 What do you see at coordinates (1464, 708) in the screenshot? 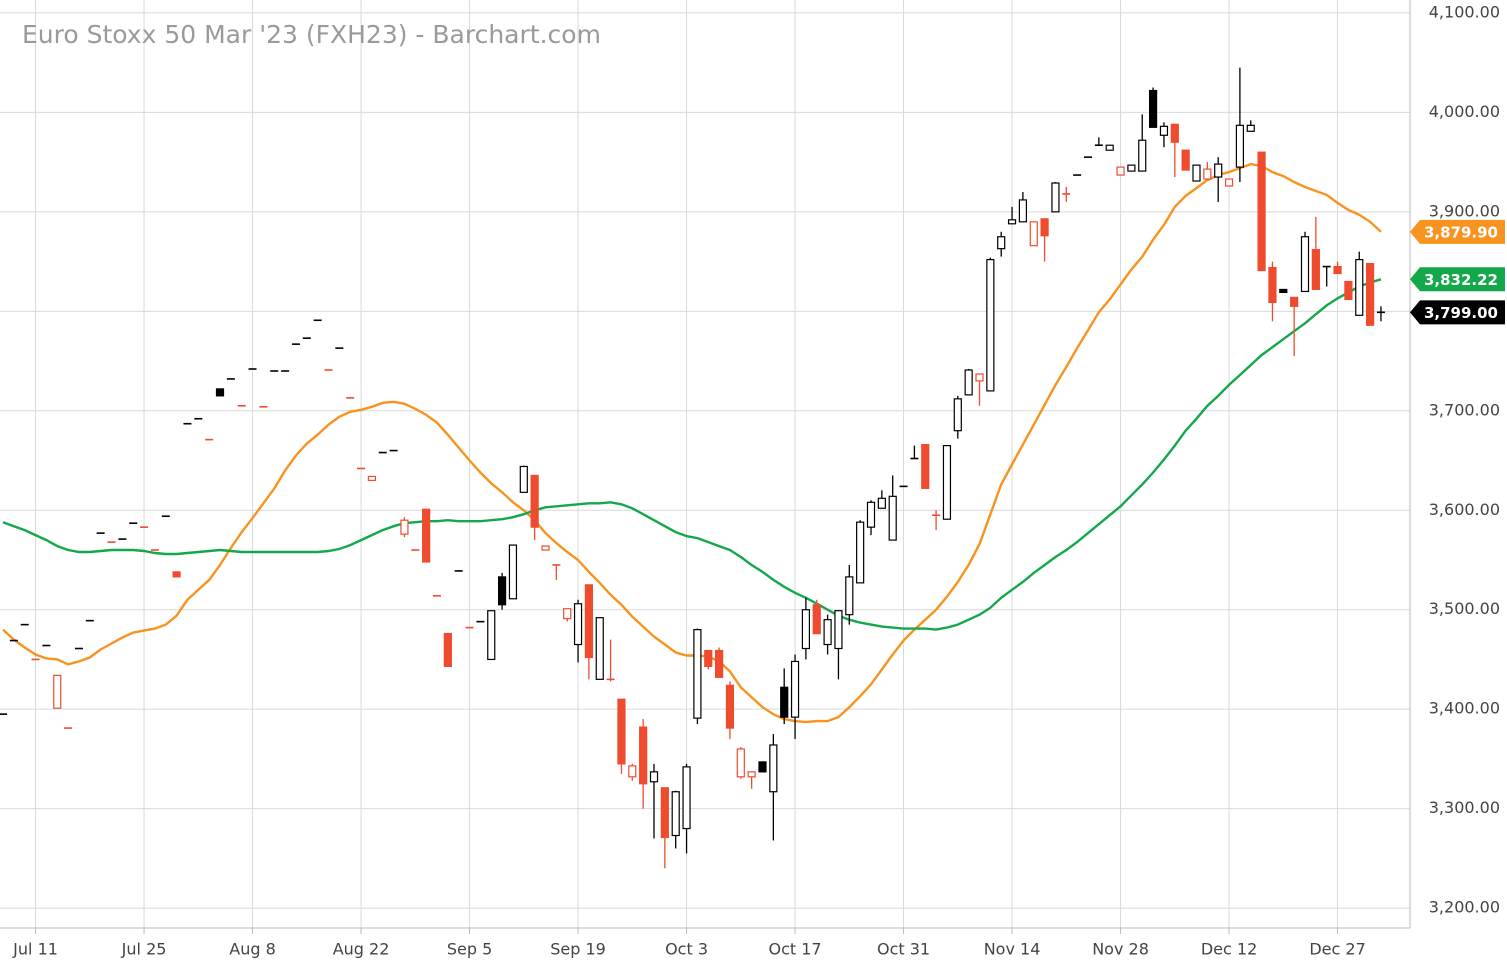
I see `y-tick-label: 3,400.00` at bounding box center [1464, 708].